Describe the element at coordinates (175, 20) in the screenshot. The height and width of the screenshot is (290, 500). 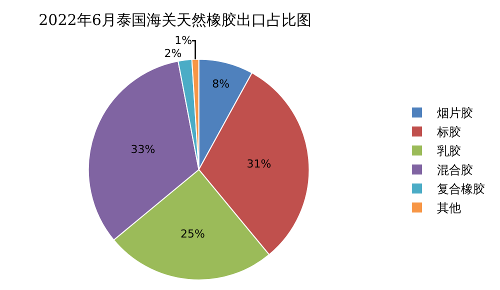
I see `chart-title: 2022年6月泰国海关天然橡胶出口占比图` at that location.